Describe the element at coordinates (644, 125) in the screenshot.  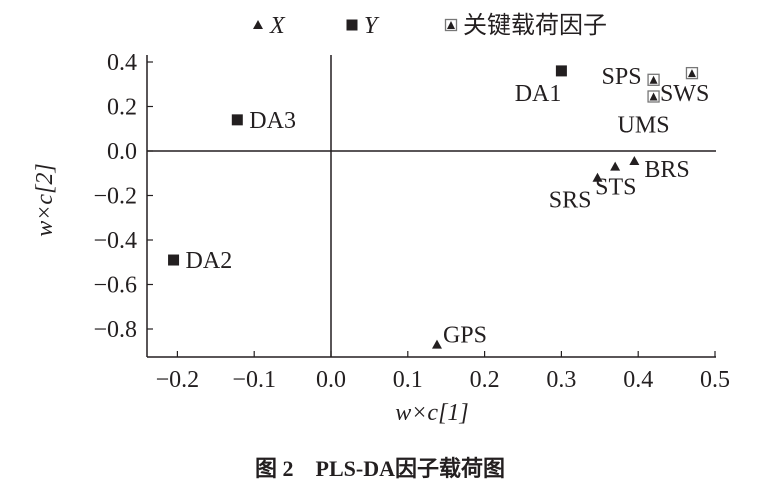
I see `point-label: UMS` at that location.